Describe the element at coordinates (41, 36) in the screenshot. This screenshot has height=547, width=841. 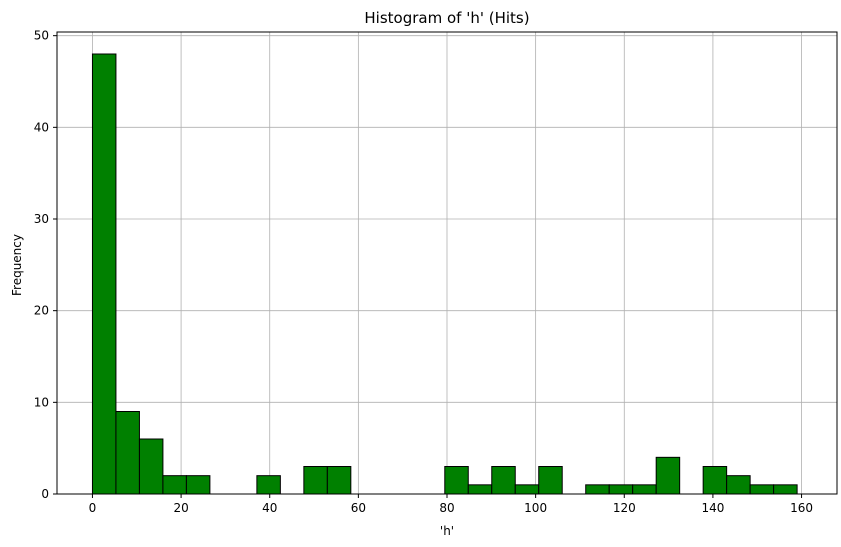
I see `y-tick-label: 50` at that location.